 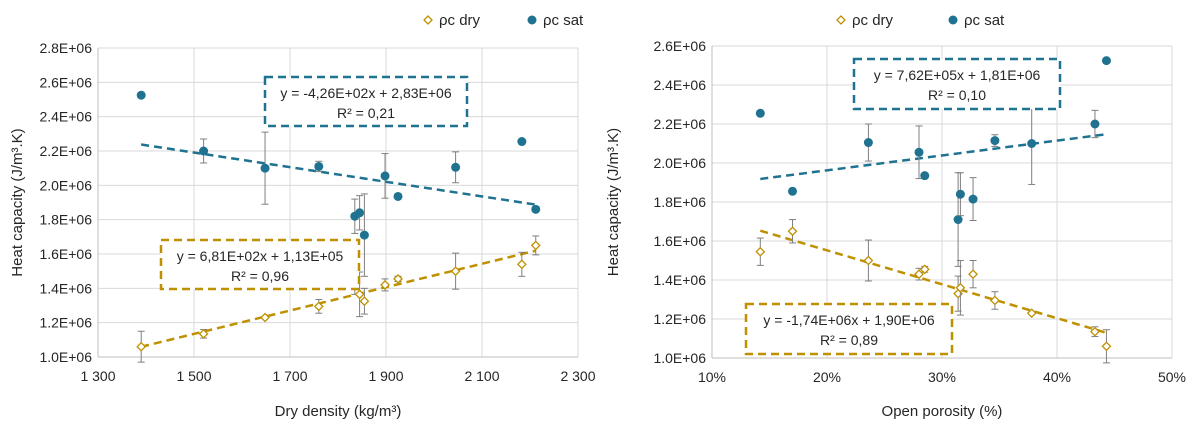 What do you see at coordinates (365, 93) in the screenshot?
I see `trendline-equation-sat: y = -4,26E+02x + 2,83E+06` at bounding box center [365, 93].